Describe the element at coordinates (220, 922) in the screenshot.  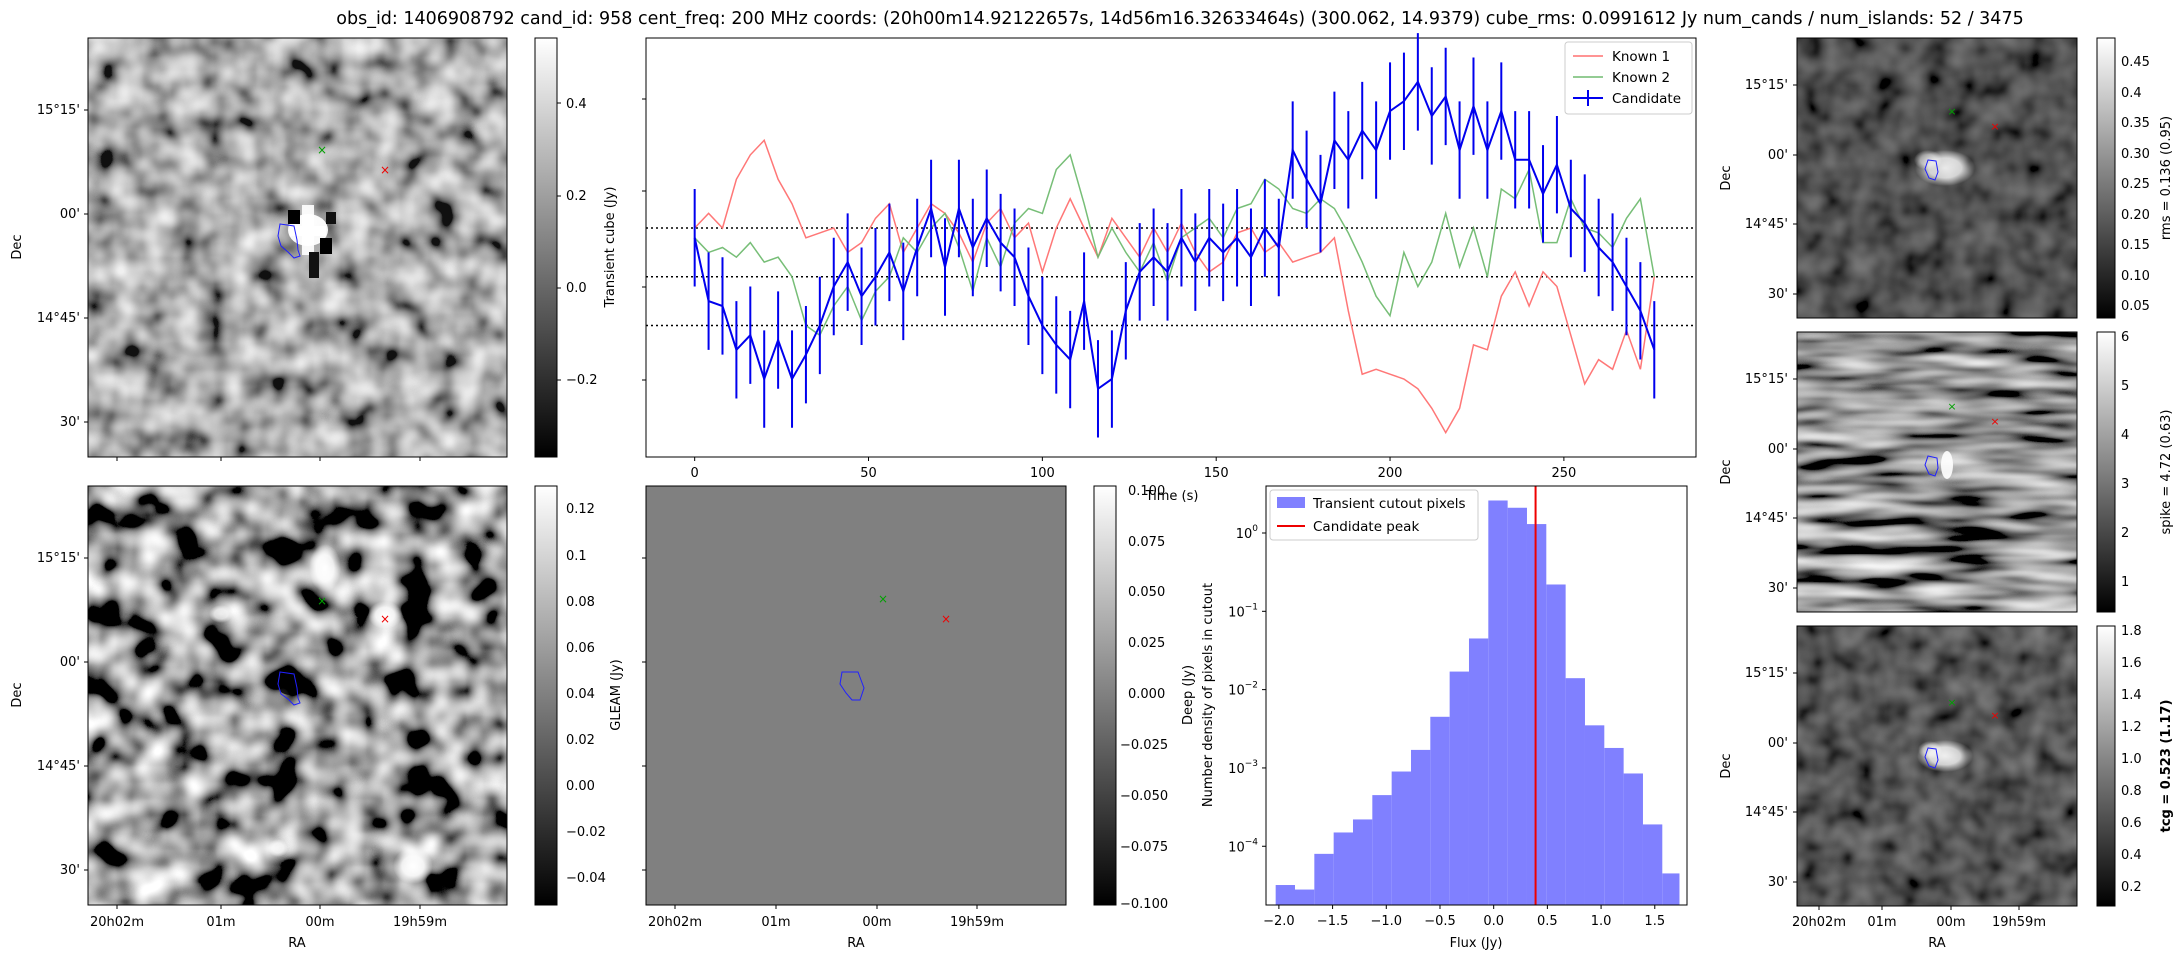
I see `x-tick-label: 01m` at that location.